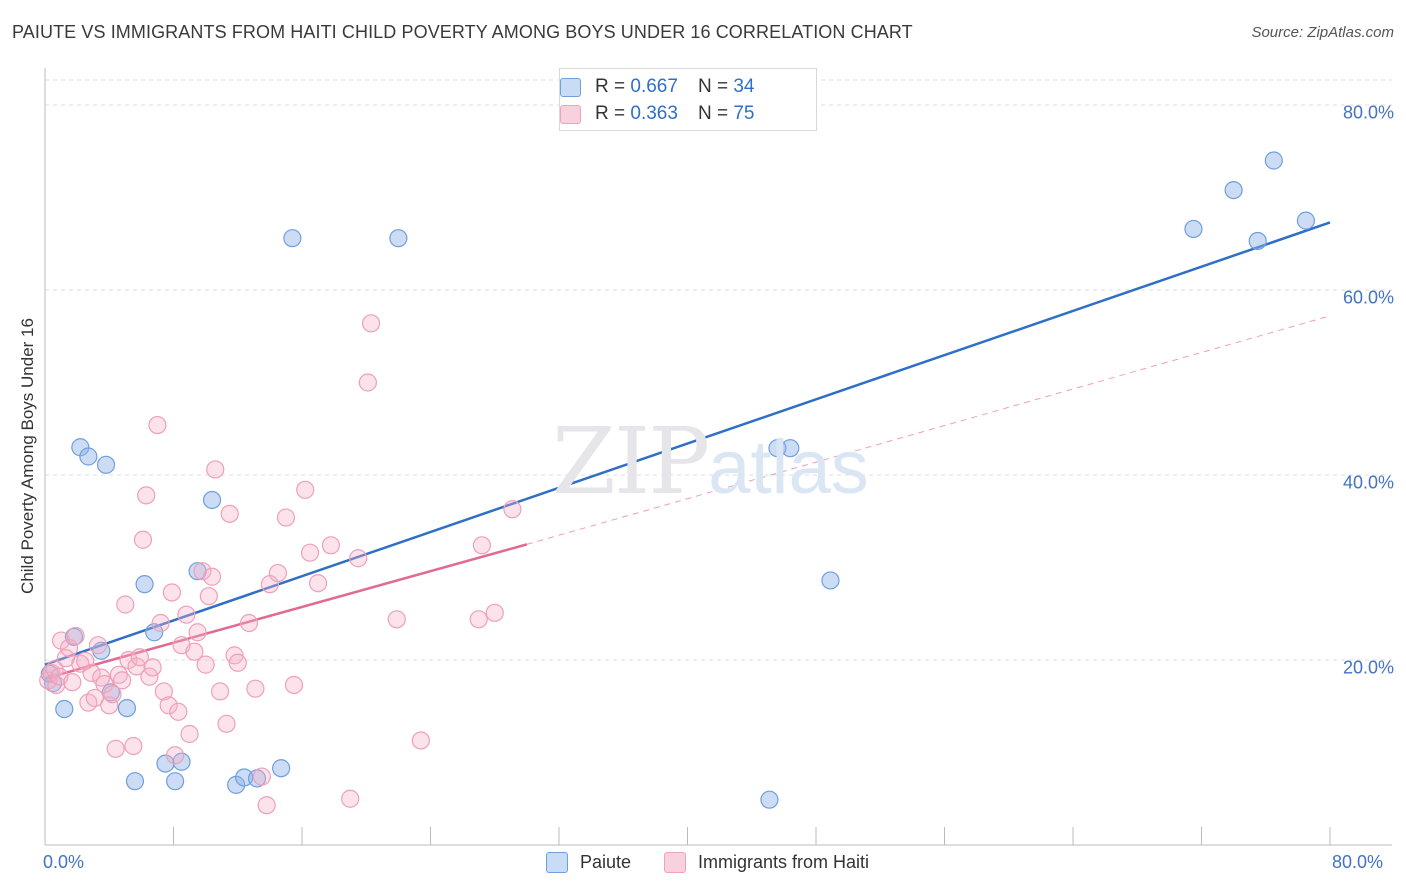  Describe the element at coordinates (27, 456) in the screenshot. I see `y-axis-label: Child Poverty Among Boys Under 16` at that location.